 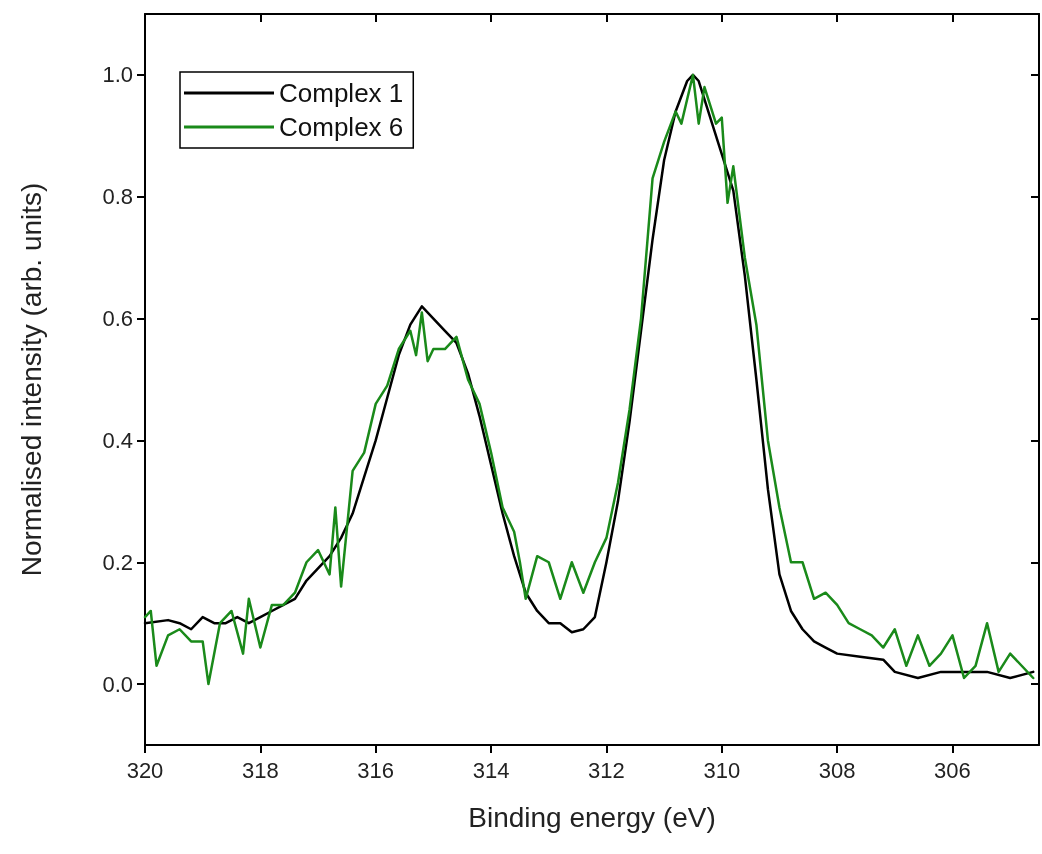 I want to click on x-tick-label: 308, so click(x=837, y=770).